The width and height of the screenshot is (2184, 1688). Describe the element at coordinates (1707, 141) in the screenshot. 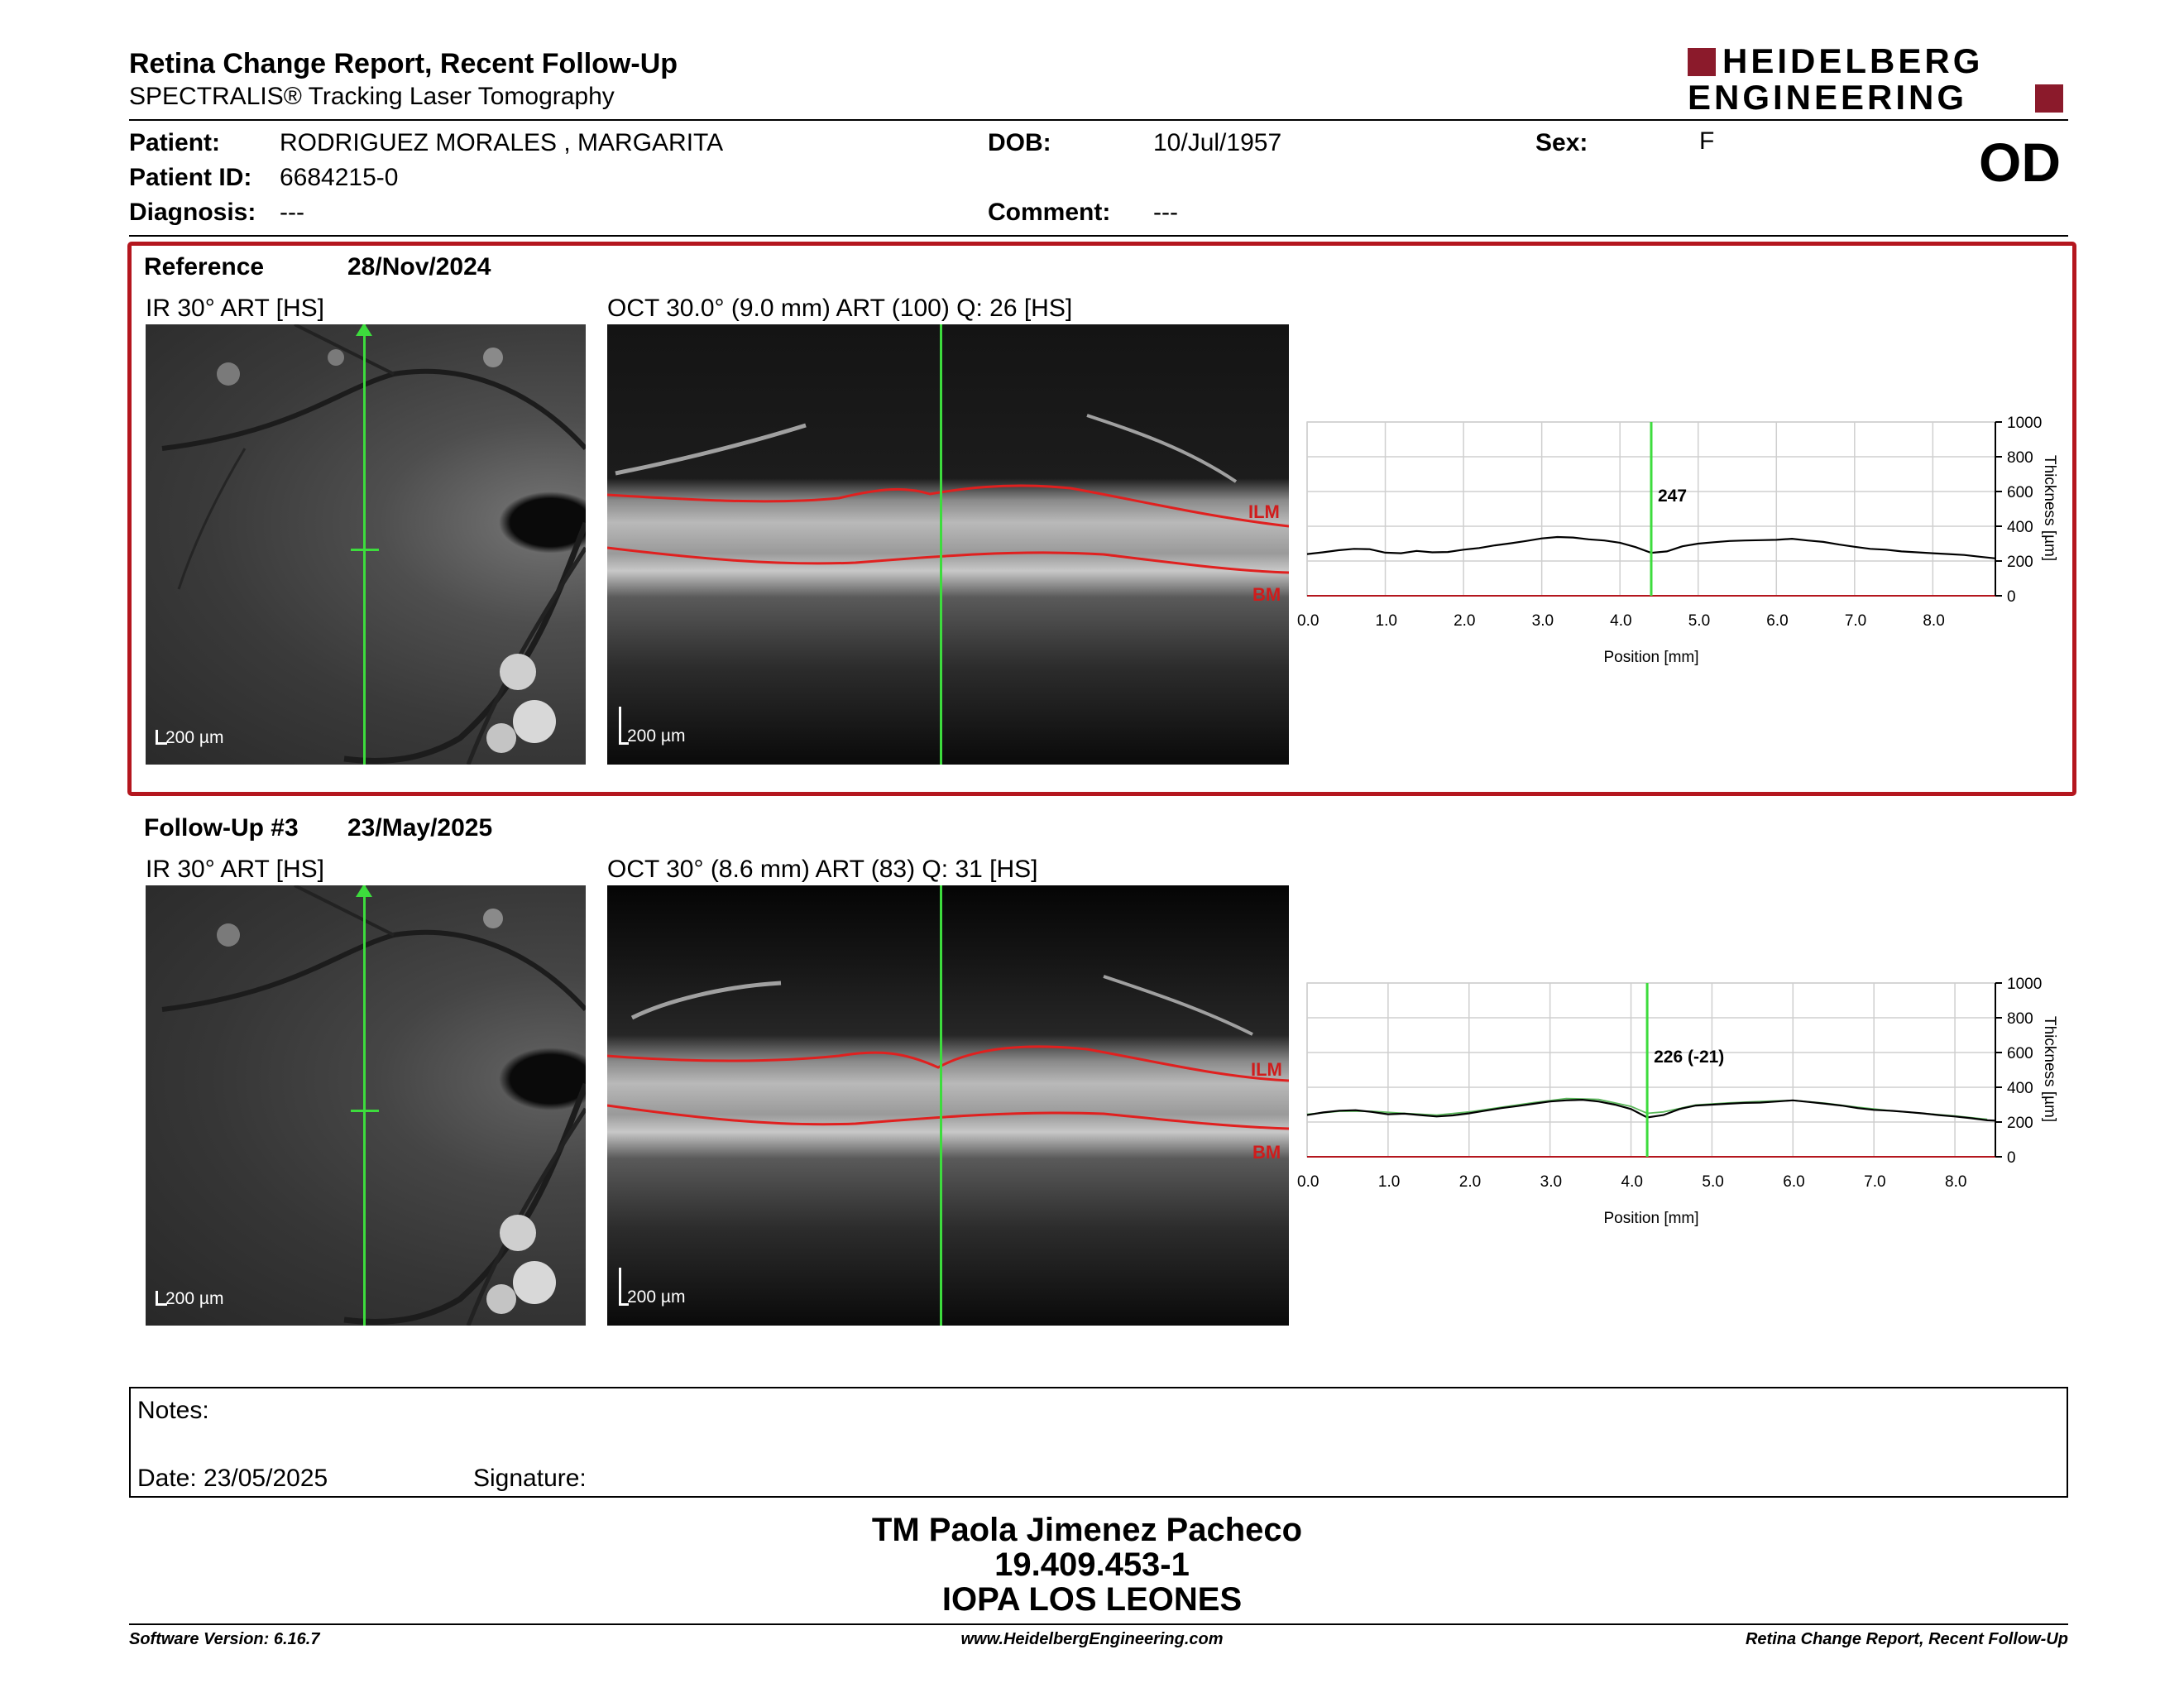

I see `sex-value: F` at that location.